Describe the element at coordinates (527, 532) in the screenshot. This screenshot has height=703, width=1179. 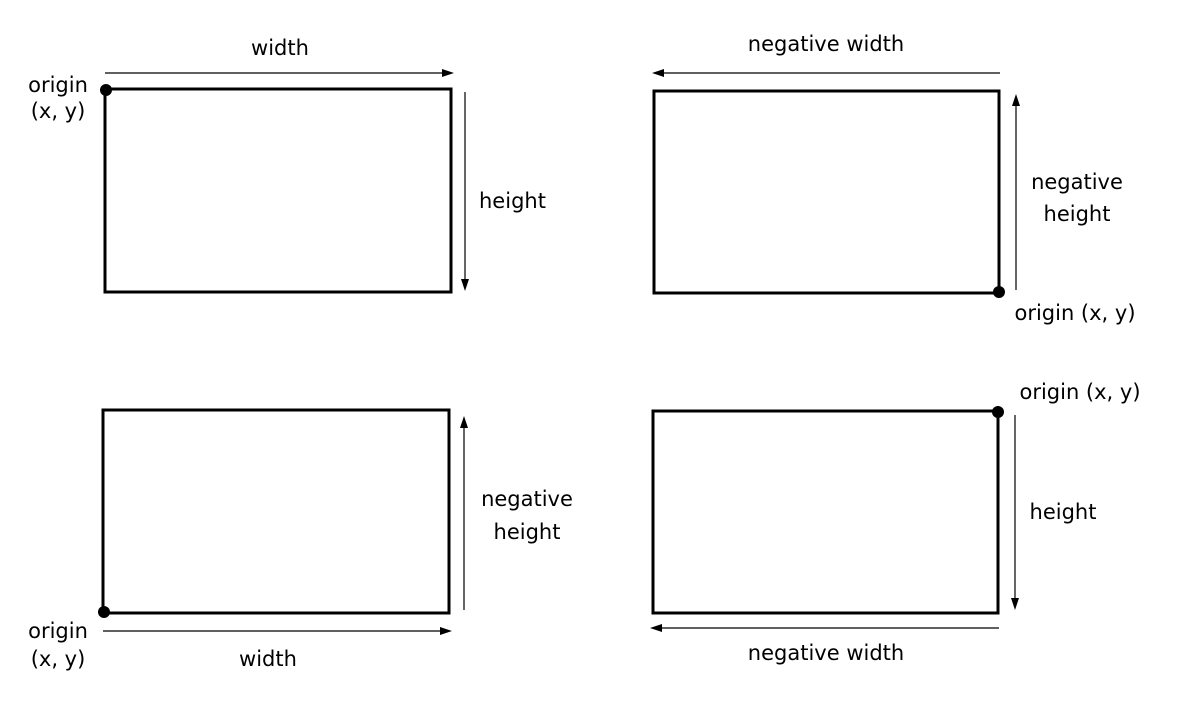
I see `height-label-bottom-left-line2: height` at that location.